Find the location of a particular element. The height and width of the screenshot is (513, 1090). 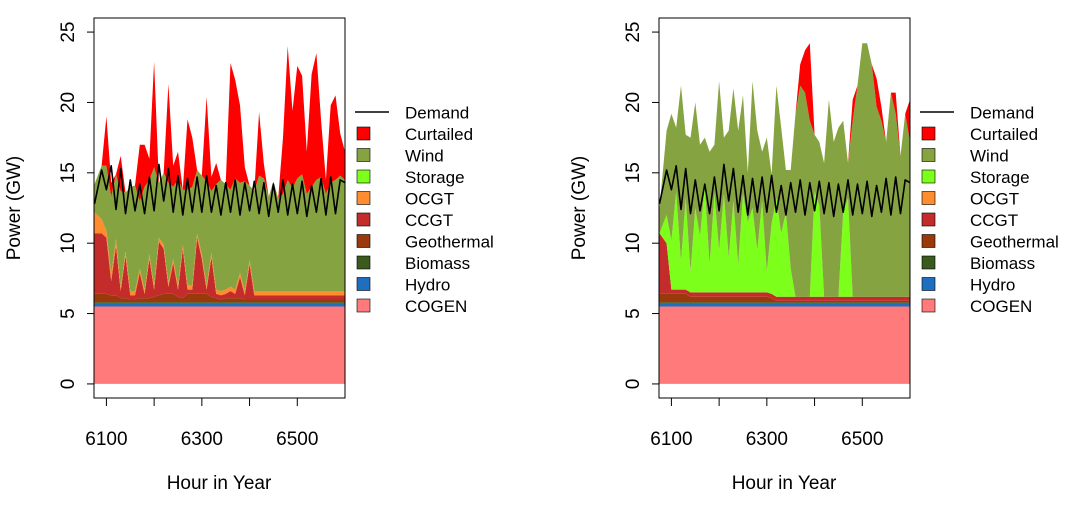

area-storage is located at coordinates (784, 241).